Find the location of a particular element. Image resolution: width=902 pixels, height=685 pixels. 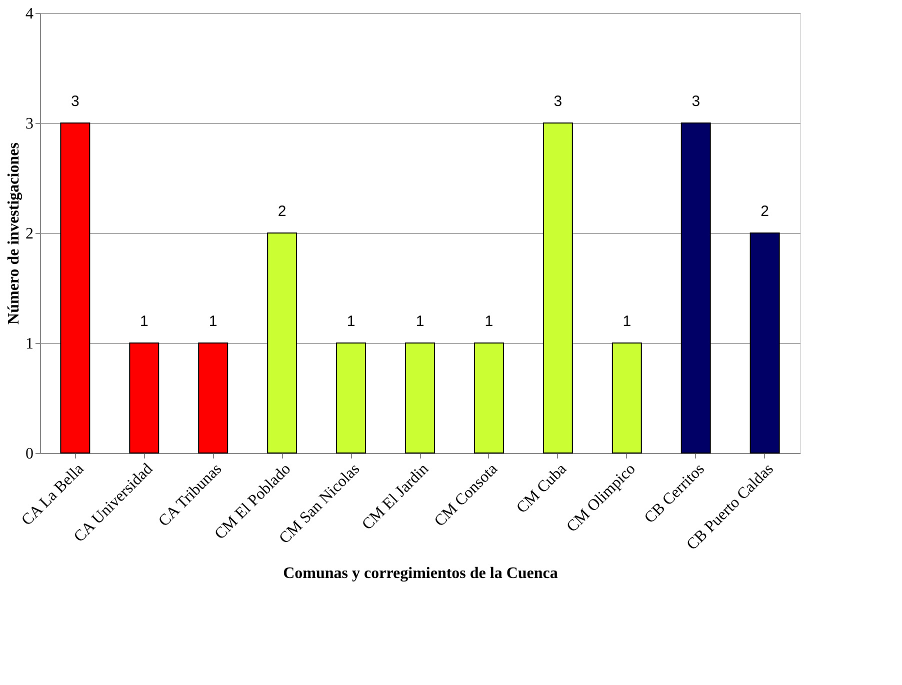

y-tick-label: 0 is located at coordinates (30, 454).